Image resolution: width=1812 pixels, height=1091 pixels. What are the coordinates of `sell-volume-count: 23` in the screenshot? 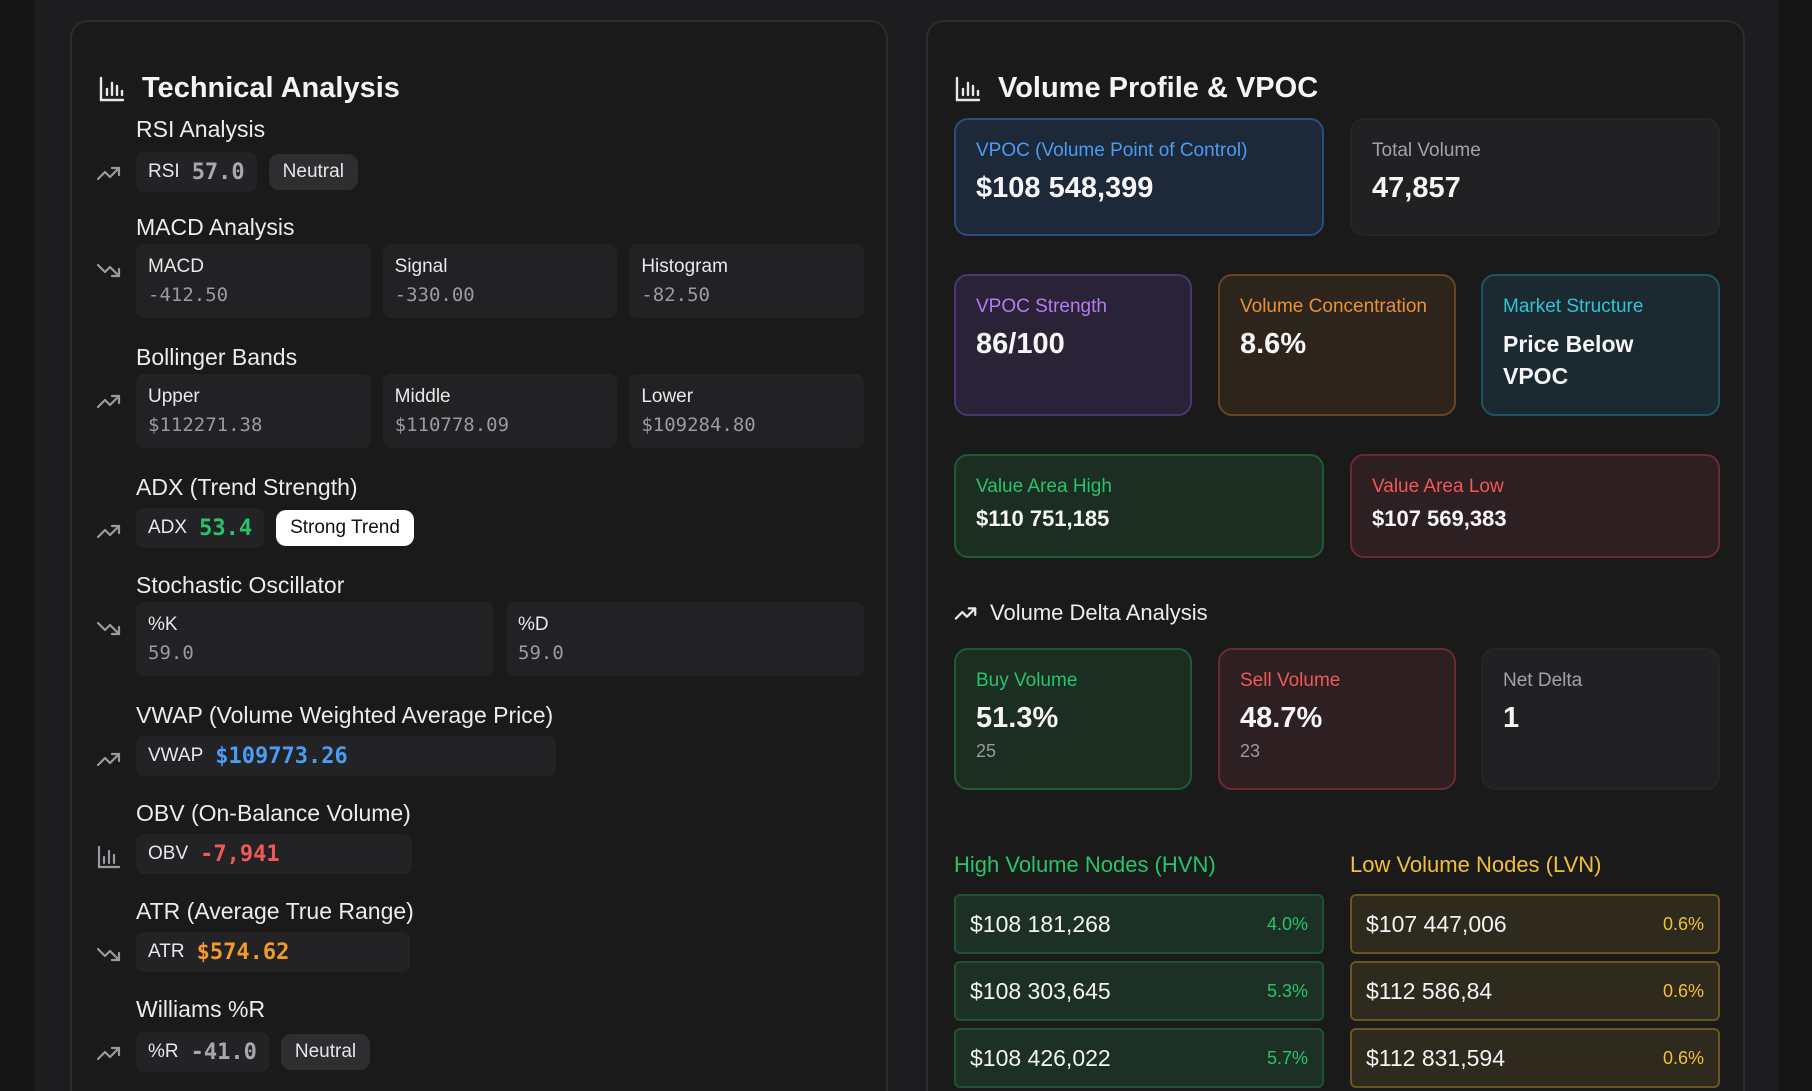 It's located at (1250, 751).